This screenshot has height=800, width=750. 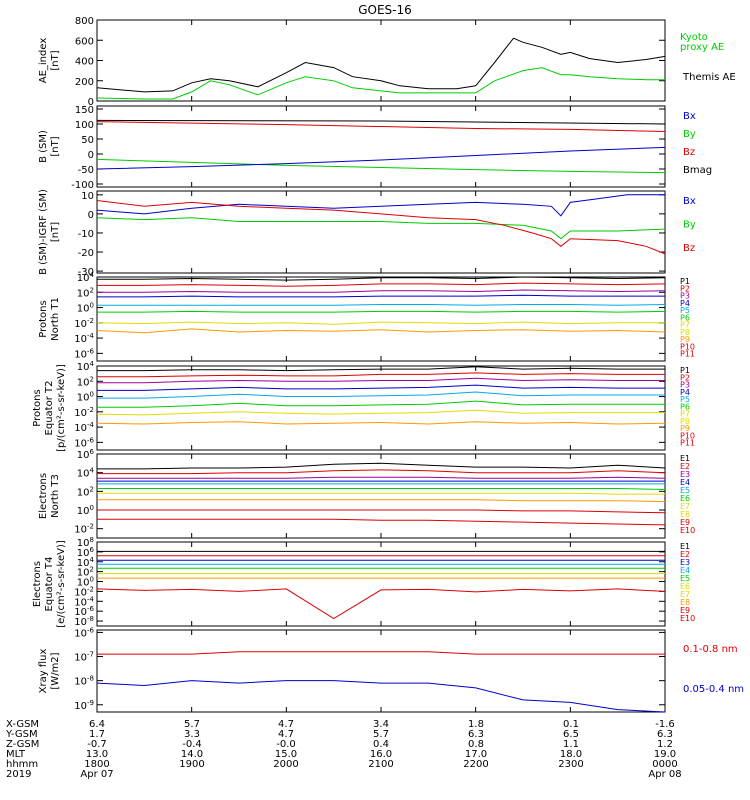 What do you see at coordinates (286, 754) in the screenshot?
I see `footer-cell: 15.0` at bounding box center [286, 754].